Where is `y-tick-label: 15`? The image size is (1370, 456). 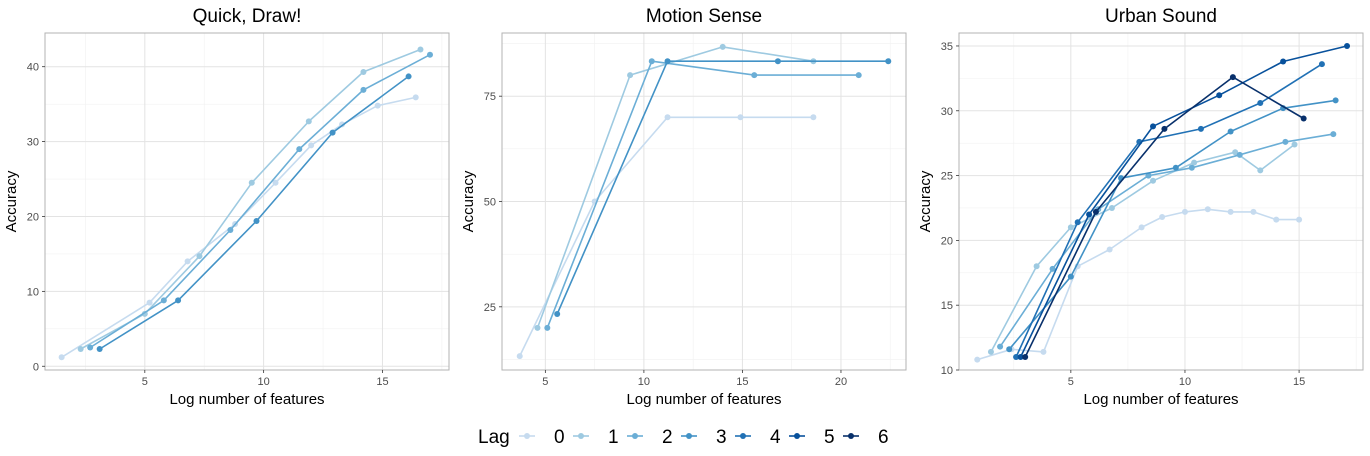 y-tick-label: 15 is located at coordinates (947, 306).